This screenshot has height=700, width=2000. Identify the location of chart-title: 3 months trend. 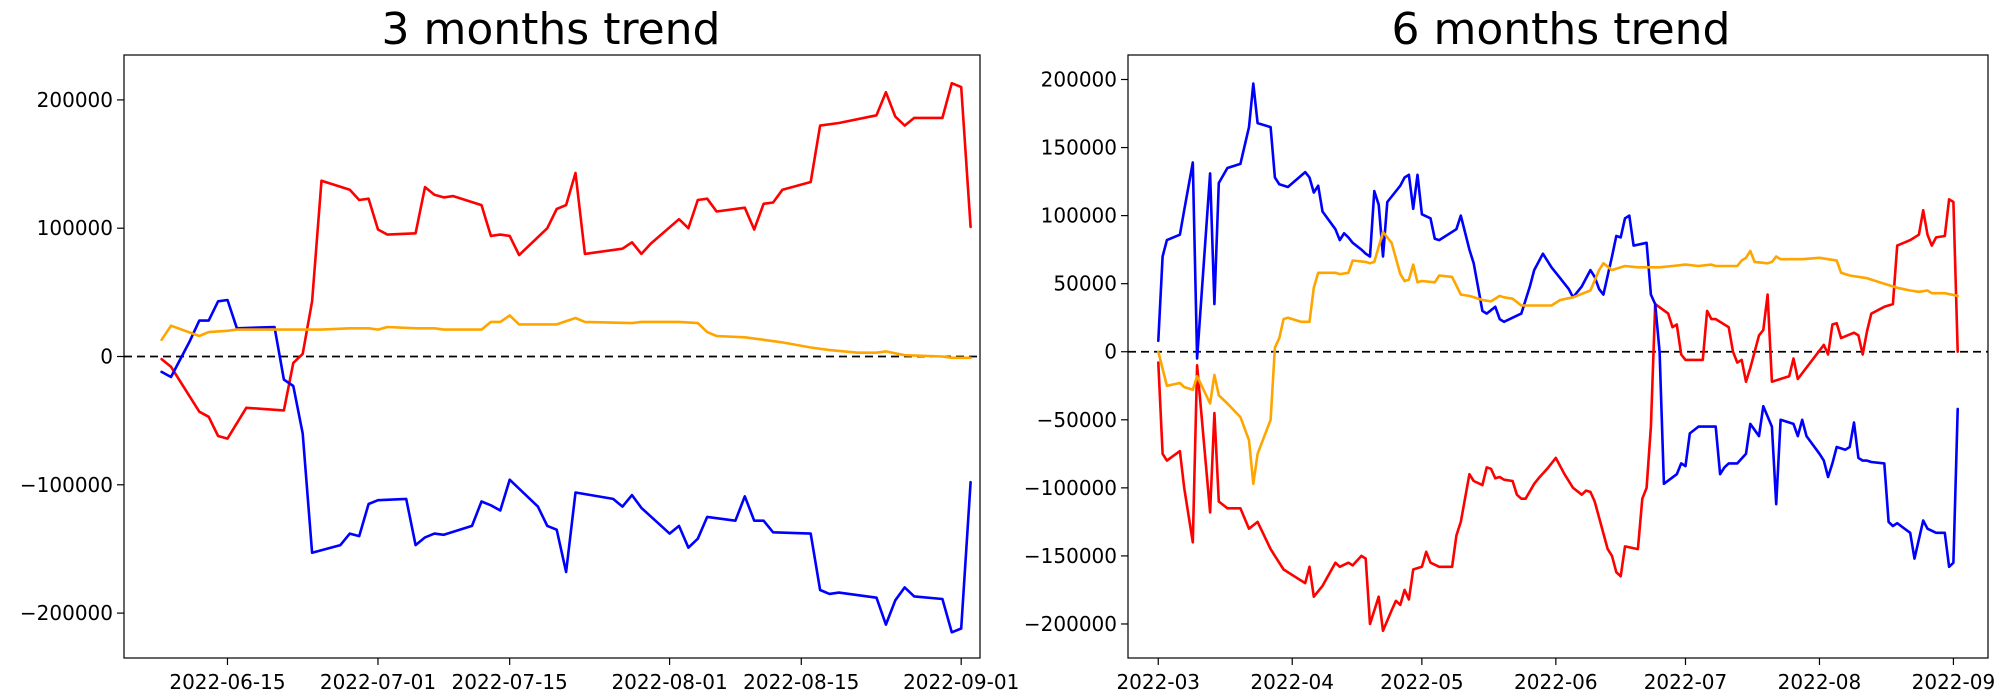
(551, 29).